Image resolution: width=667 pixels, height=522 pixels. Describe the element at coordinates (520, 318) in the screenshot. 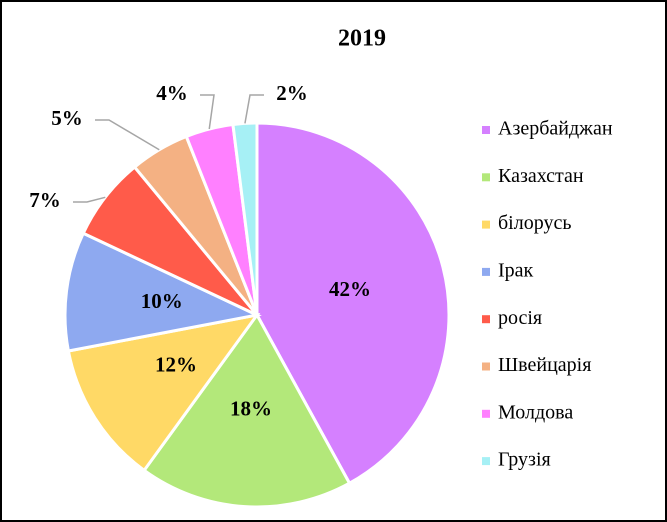

I see `legend-label: росія` at that location.